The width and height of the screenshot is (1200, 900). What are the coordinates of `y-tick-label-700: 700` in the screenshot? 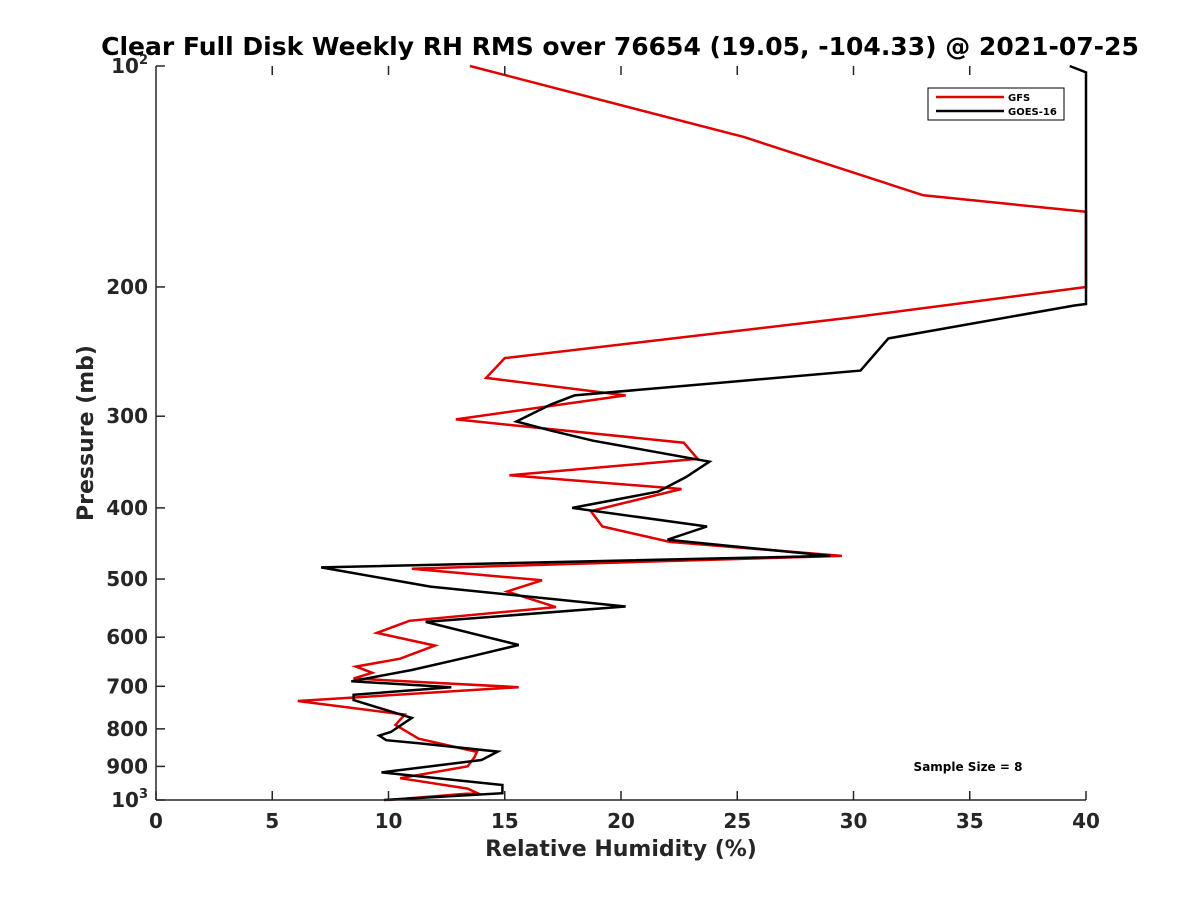 It's located at (127, 686).